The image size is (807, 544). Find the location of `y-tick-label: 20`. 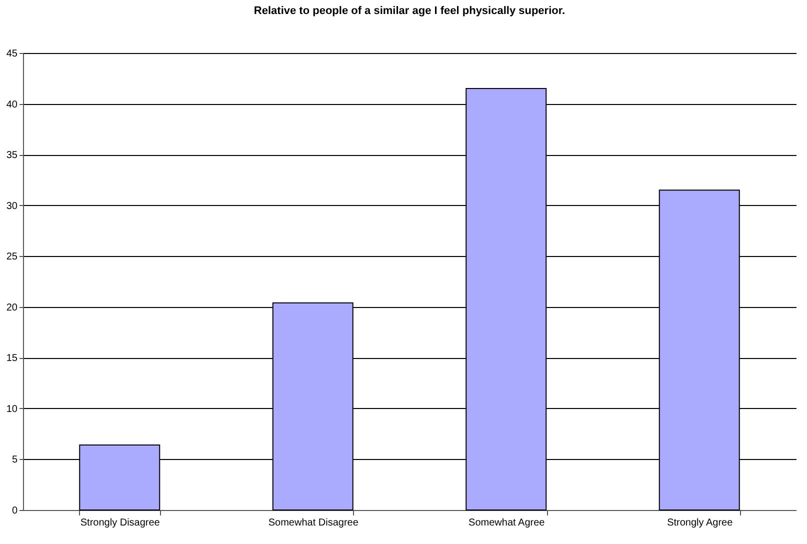

y-tick-label: 20 is located at coordinates (12, 308).